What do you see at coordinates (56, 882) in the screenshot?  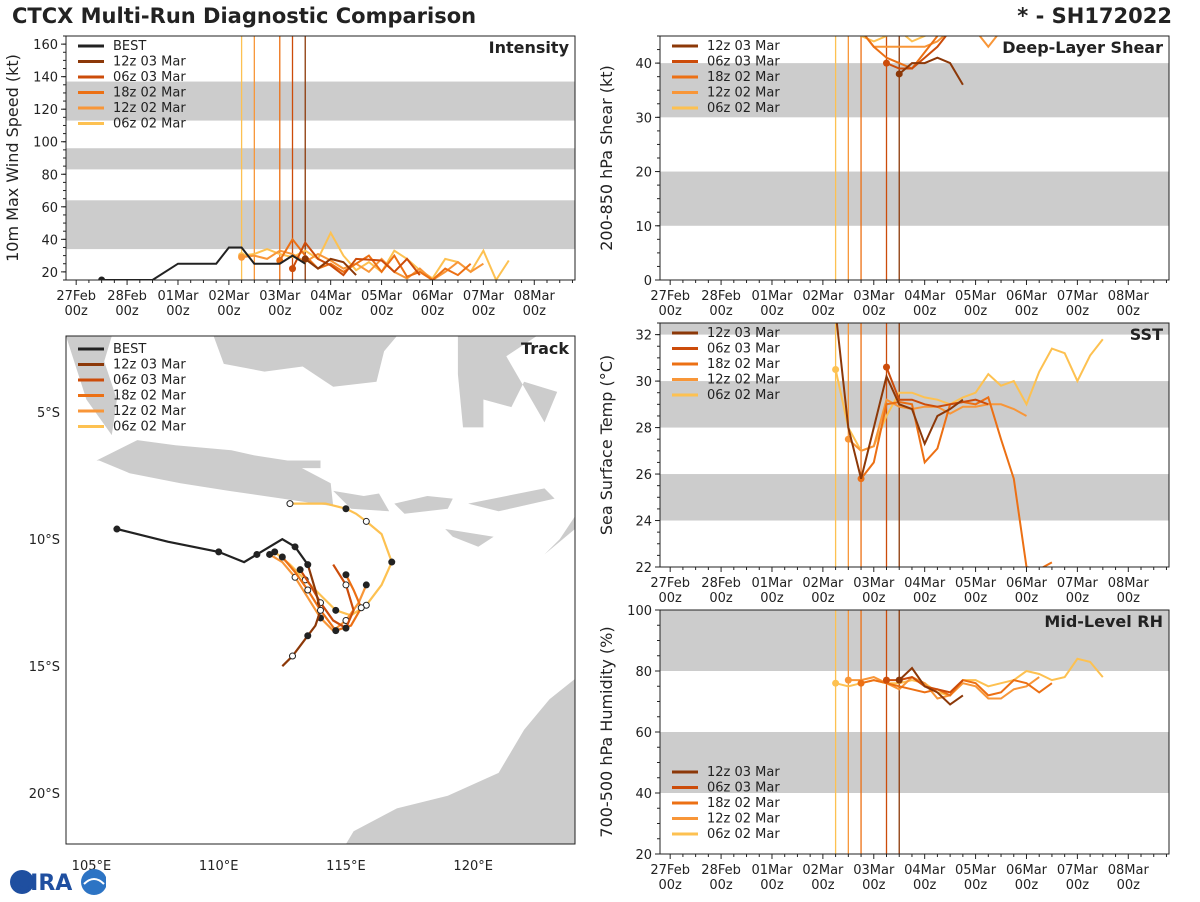 I see `cira-logo: CIRA` at bounding box center [56, 882].